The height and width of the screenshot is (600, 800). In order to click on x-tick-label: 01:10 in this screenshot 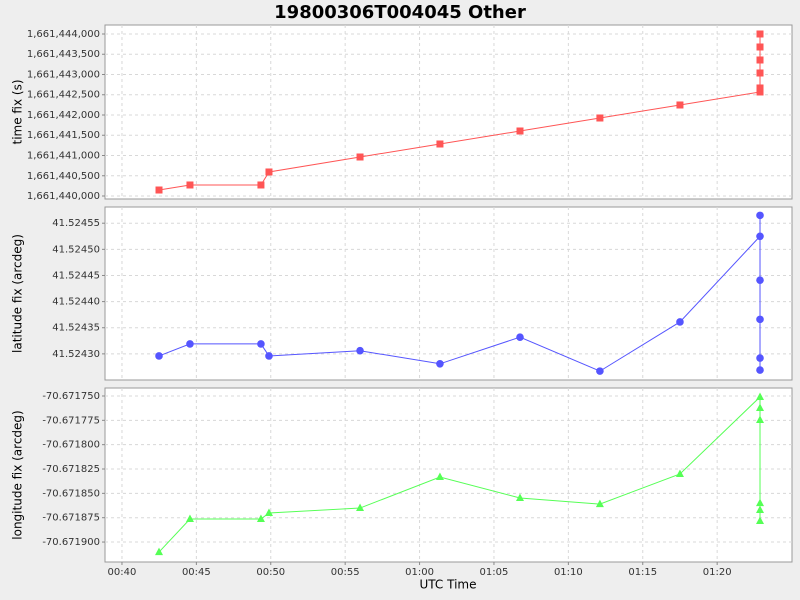, I will do `click(568, 572)`.